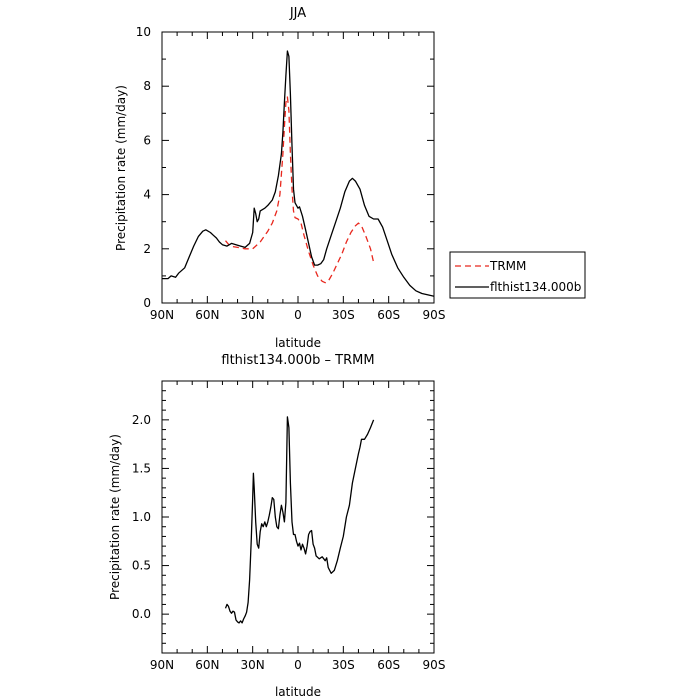 The width and height of the screenshot is (700, 700). I want to click on bottom-title: flthist134.000b – TRMM, so click(297, 360).